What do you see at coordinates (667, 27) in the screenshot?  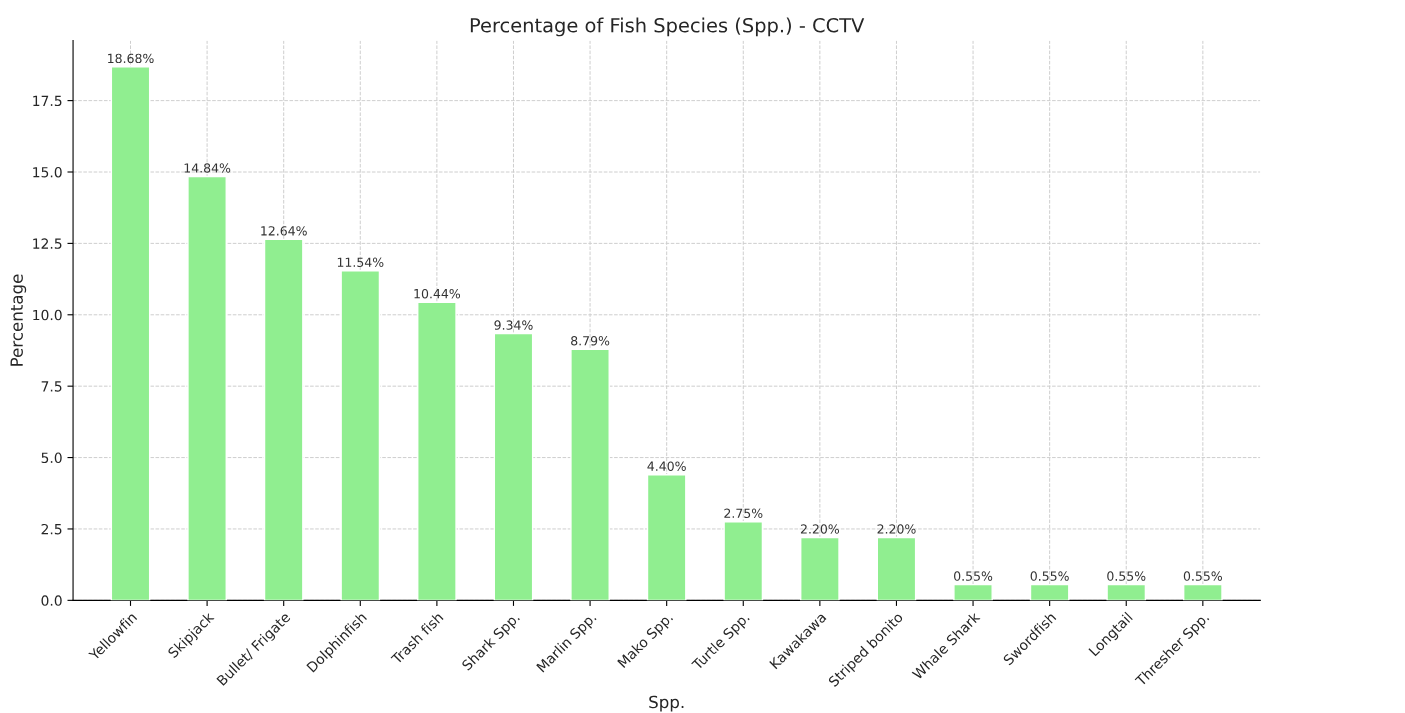 I see `chart-title: Percentage of Fish Species (Spp.) - CCTV` at bounding box center [667, 27].